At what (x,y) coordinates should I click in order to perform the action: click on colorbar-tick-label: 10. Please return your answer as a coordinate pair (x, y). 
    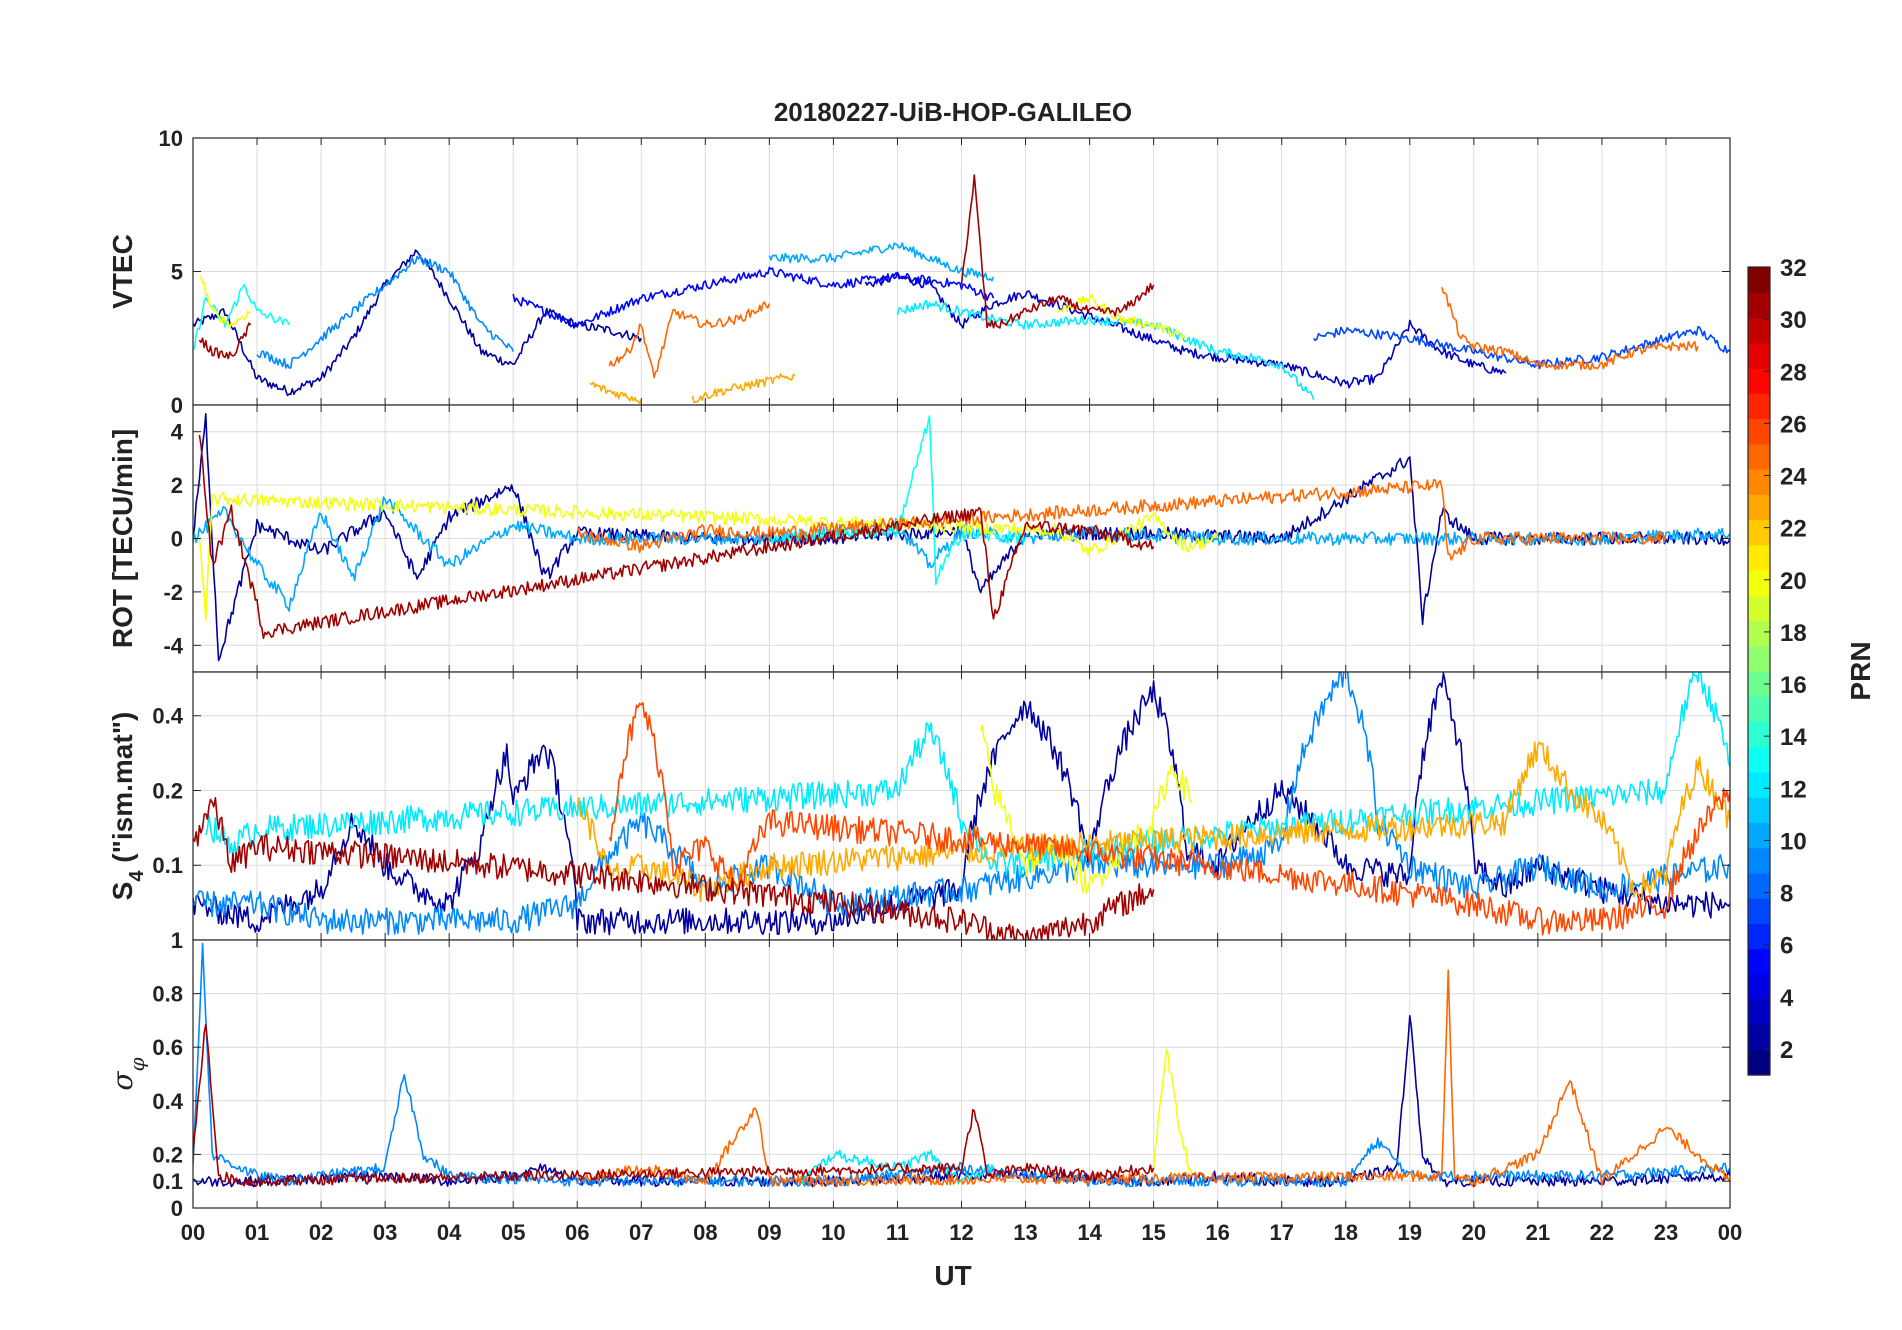
    Looking at the image, I should click on (1793, 841).